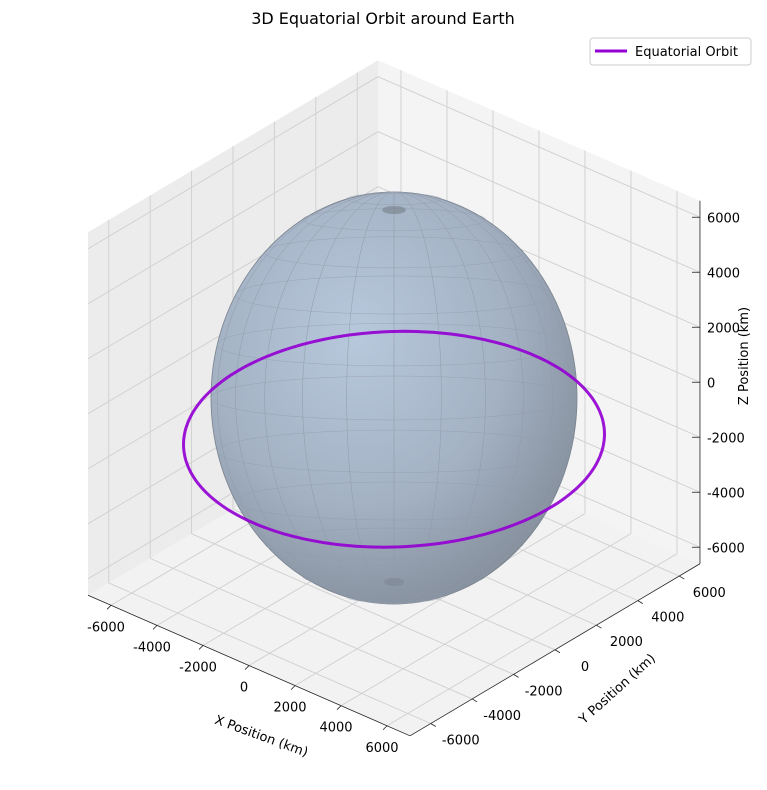 The image size is (767, 790). I want to click on legend: Equatorial Orbit, so click(670, 51).